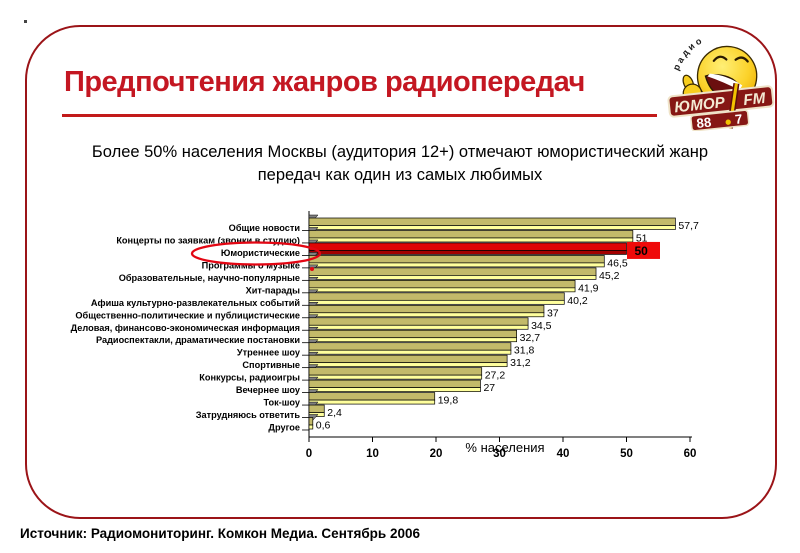 The height and width of the screenshot is (553, 800). What do you see at coordinates (273, 290) in the screenshot?
I see `category-label: Хит-парады` at bounding box center [273, 290].